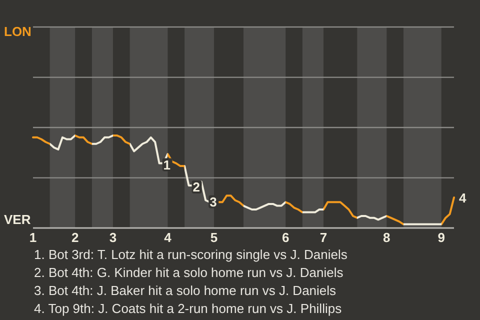 This screenshot has height=320, width=480. What do you see at coordinates (75, 237) in the screenshot?
I see `x-tick-label: 2` at bounding box center [75, 237].